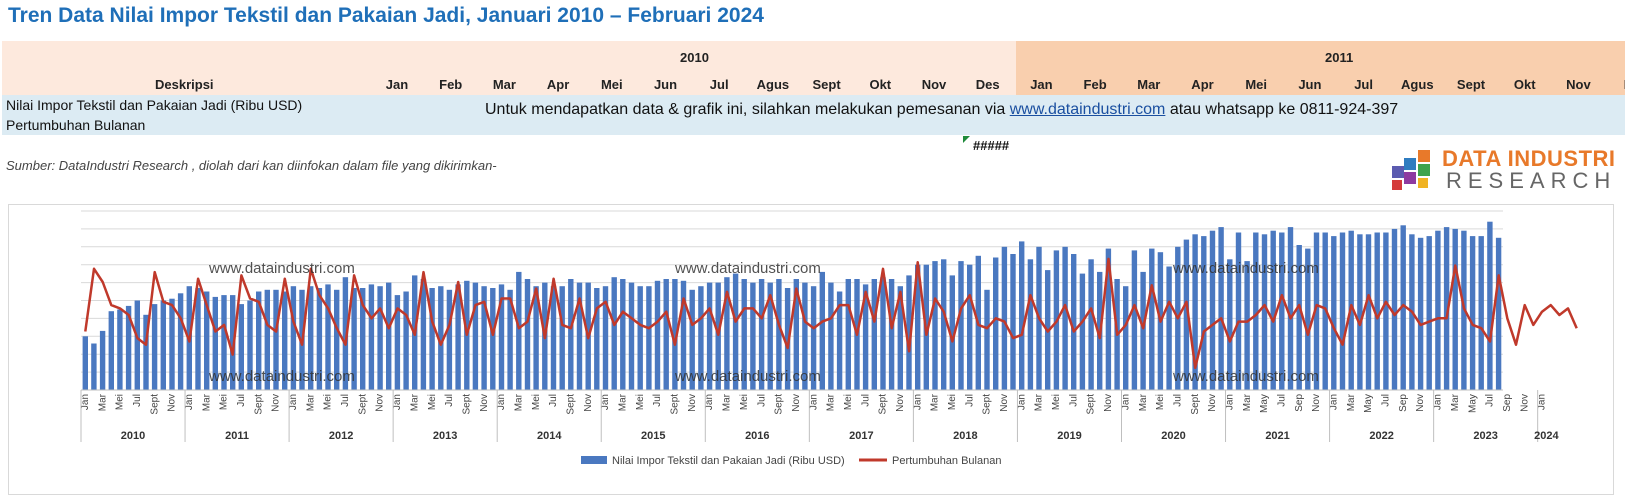 Image resolution: width=1625 pixels, height=501 pixels. Describe the element at coordinates (1202, 84) in the screenshot. I see `month-header-2011-3: Apr` at that location.